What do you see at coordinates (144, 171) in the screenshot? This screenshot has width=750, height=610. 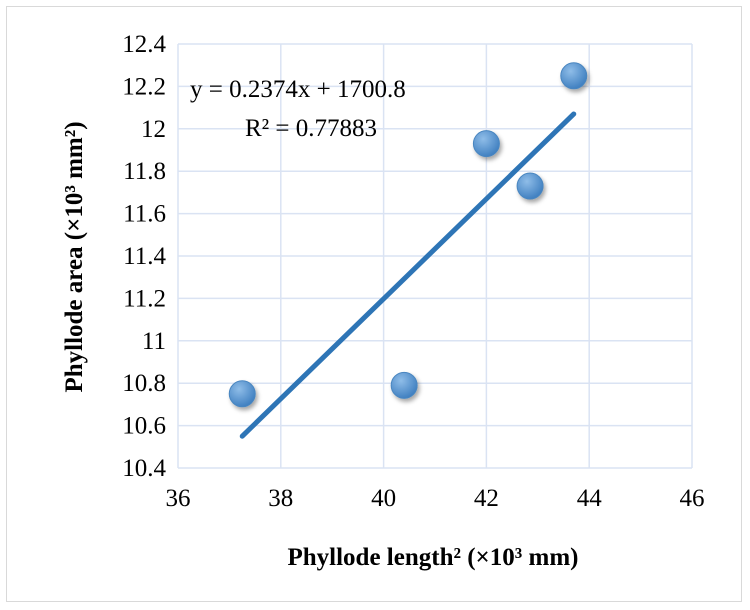 I see `y-tick-label: 11.8` at bounding box center [144, 171].